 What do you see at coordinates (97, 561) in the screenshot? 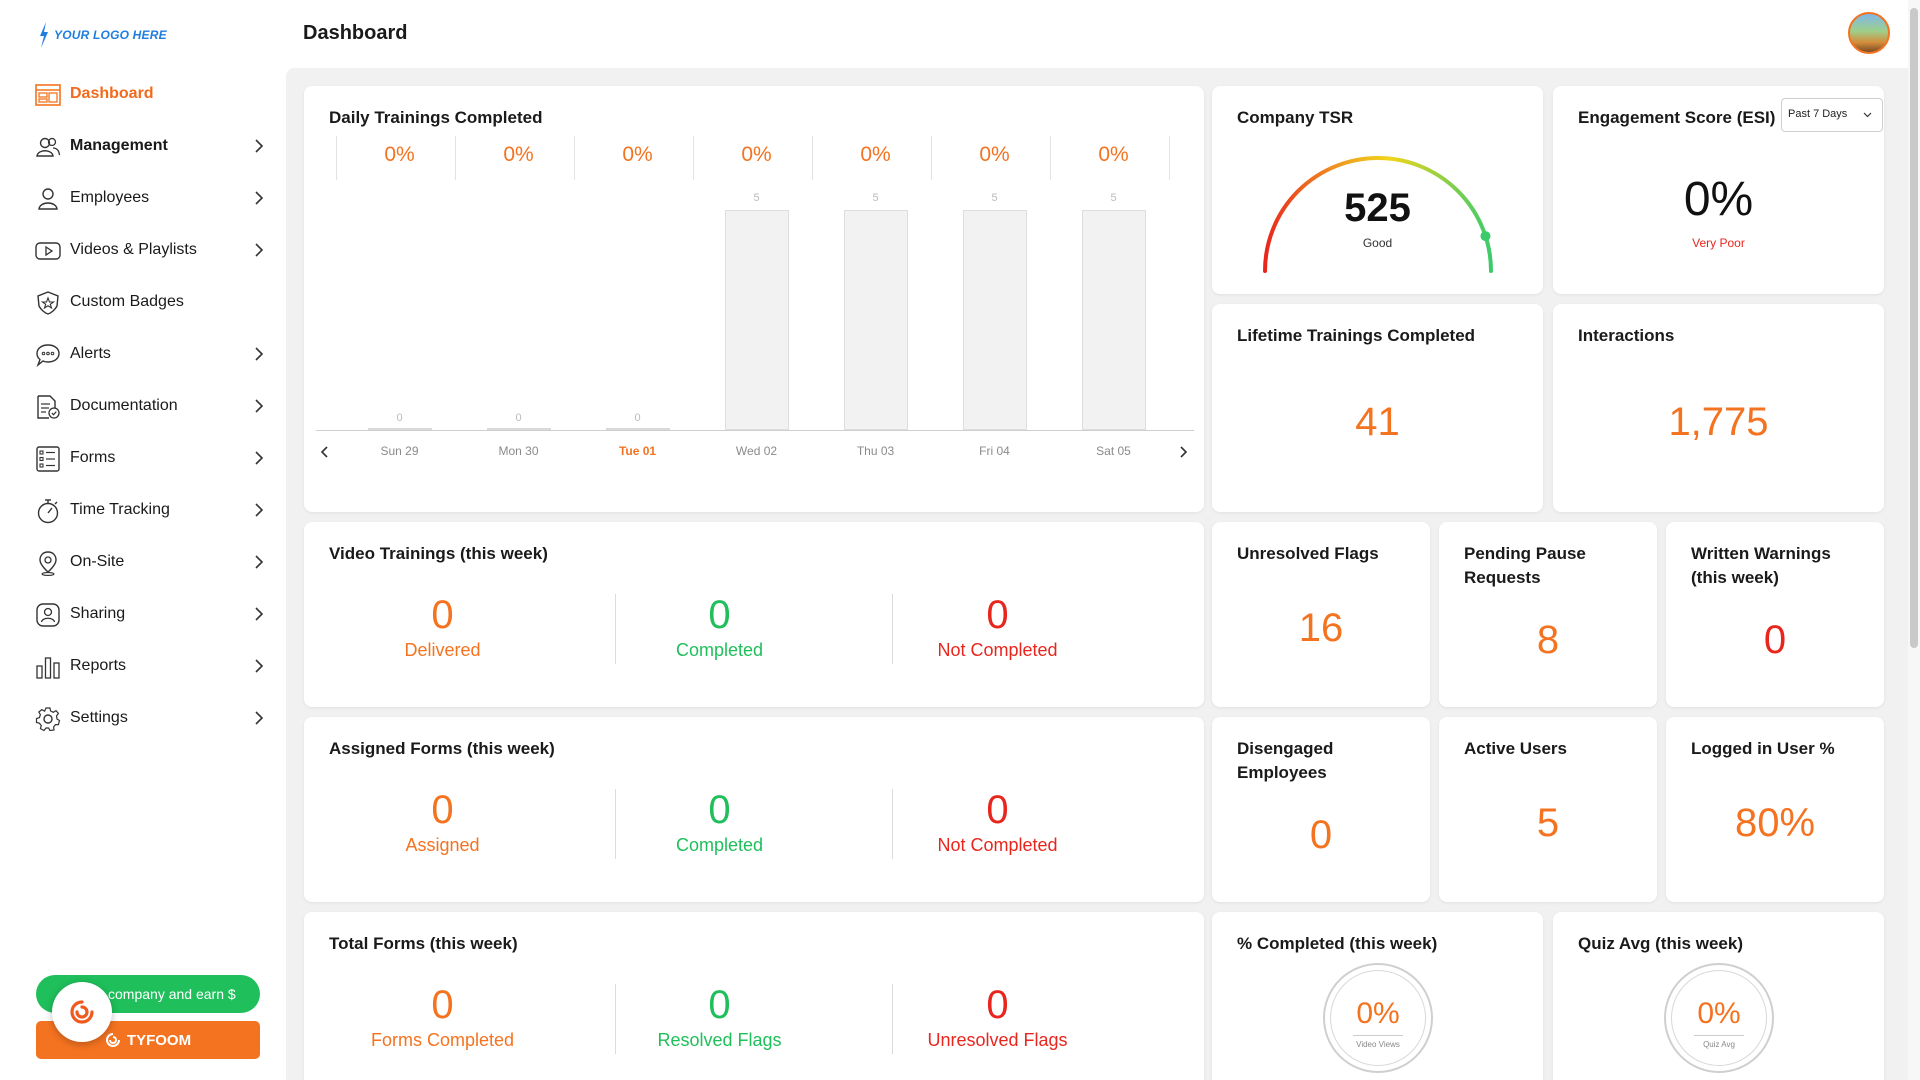
I see `sidebar-item-label: On-Site` at bounding box center [97, 561].